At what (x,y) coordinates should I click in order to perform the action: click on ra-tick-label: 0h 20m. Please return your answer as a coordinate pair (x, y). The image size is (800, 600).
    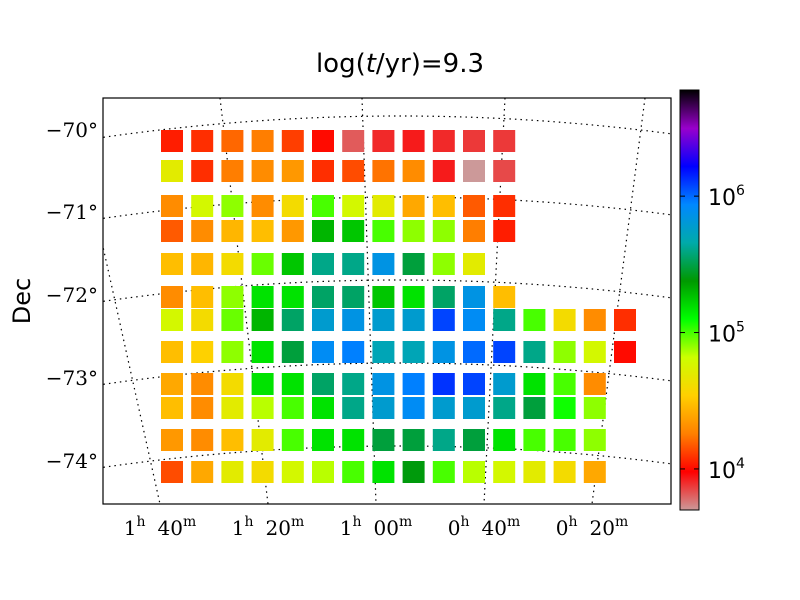
    Looking at the image, I should click on (592, 527).